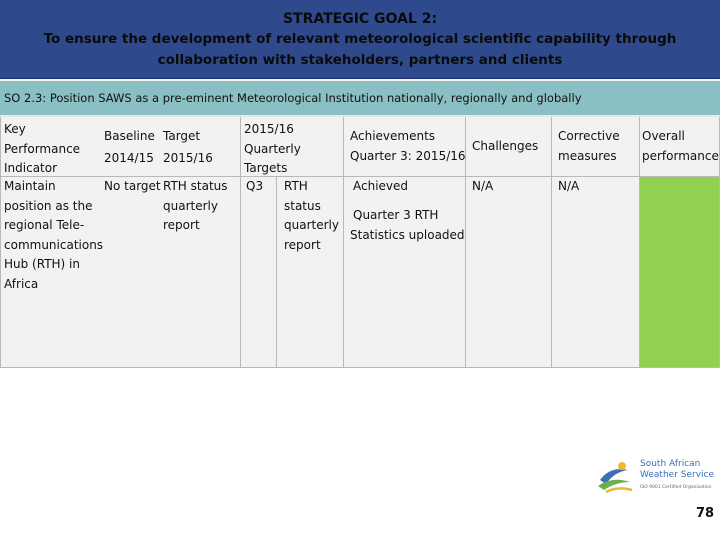  What do you see at coordinates (589, 146) in the screenshot?
I see `header-corrective-measures: Corrective measures` at bounding box center [589, 146].